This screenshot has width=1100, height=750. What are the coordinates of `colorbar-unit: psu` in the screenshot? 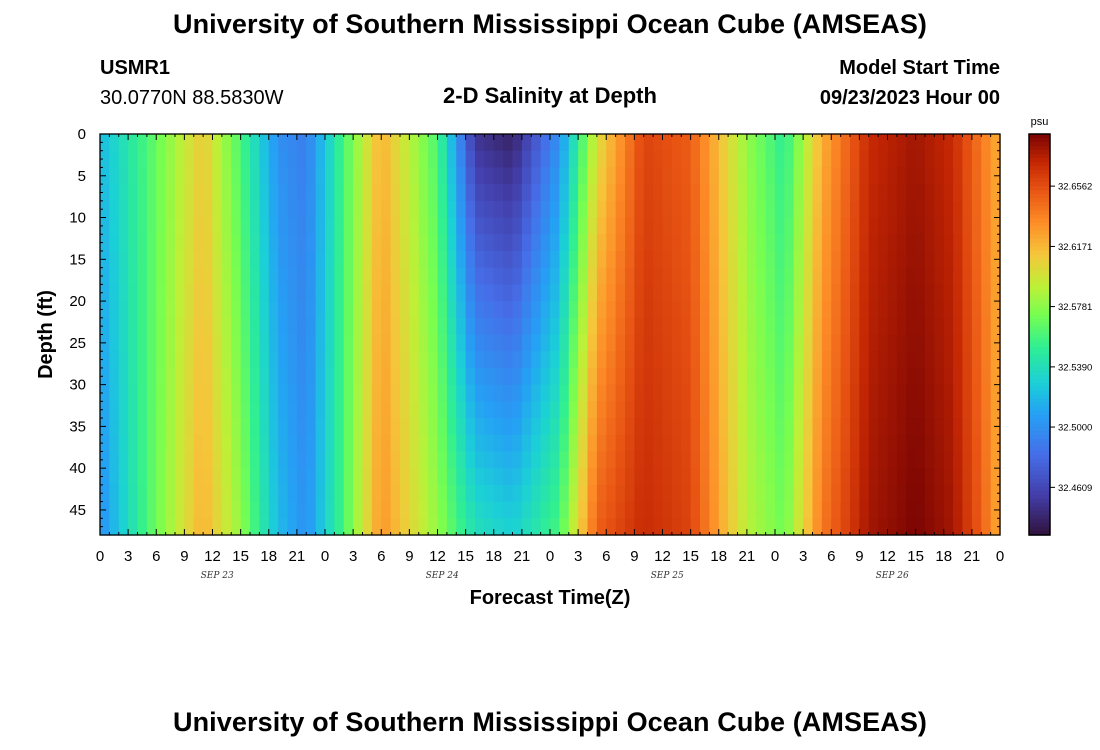 It's located at (1040, 122).